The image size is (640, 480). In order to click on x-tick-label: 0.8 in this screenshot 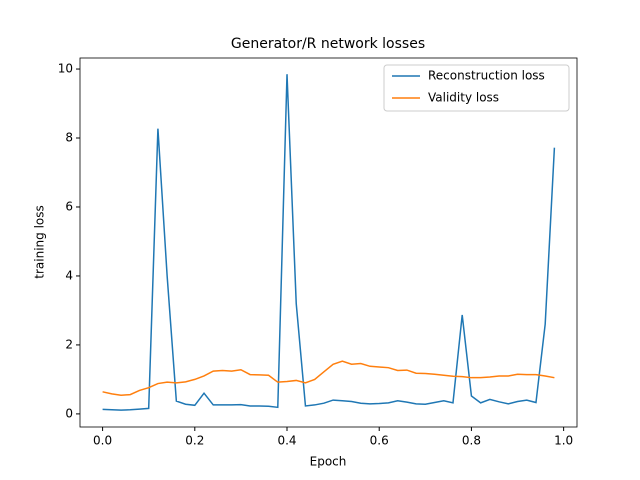, I will do `click(471, 441)`.